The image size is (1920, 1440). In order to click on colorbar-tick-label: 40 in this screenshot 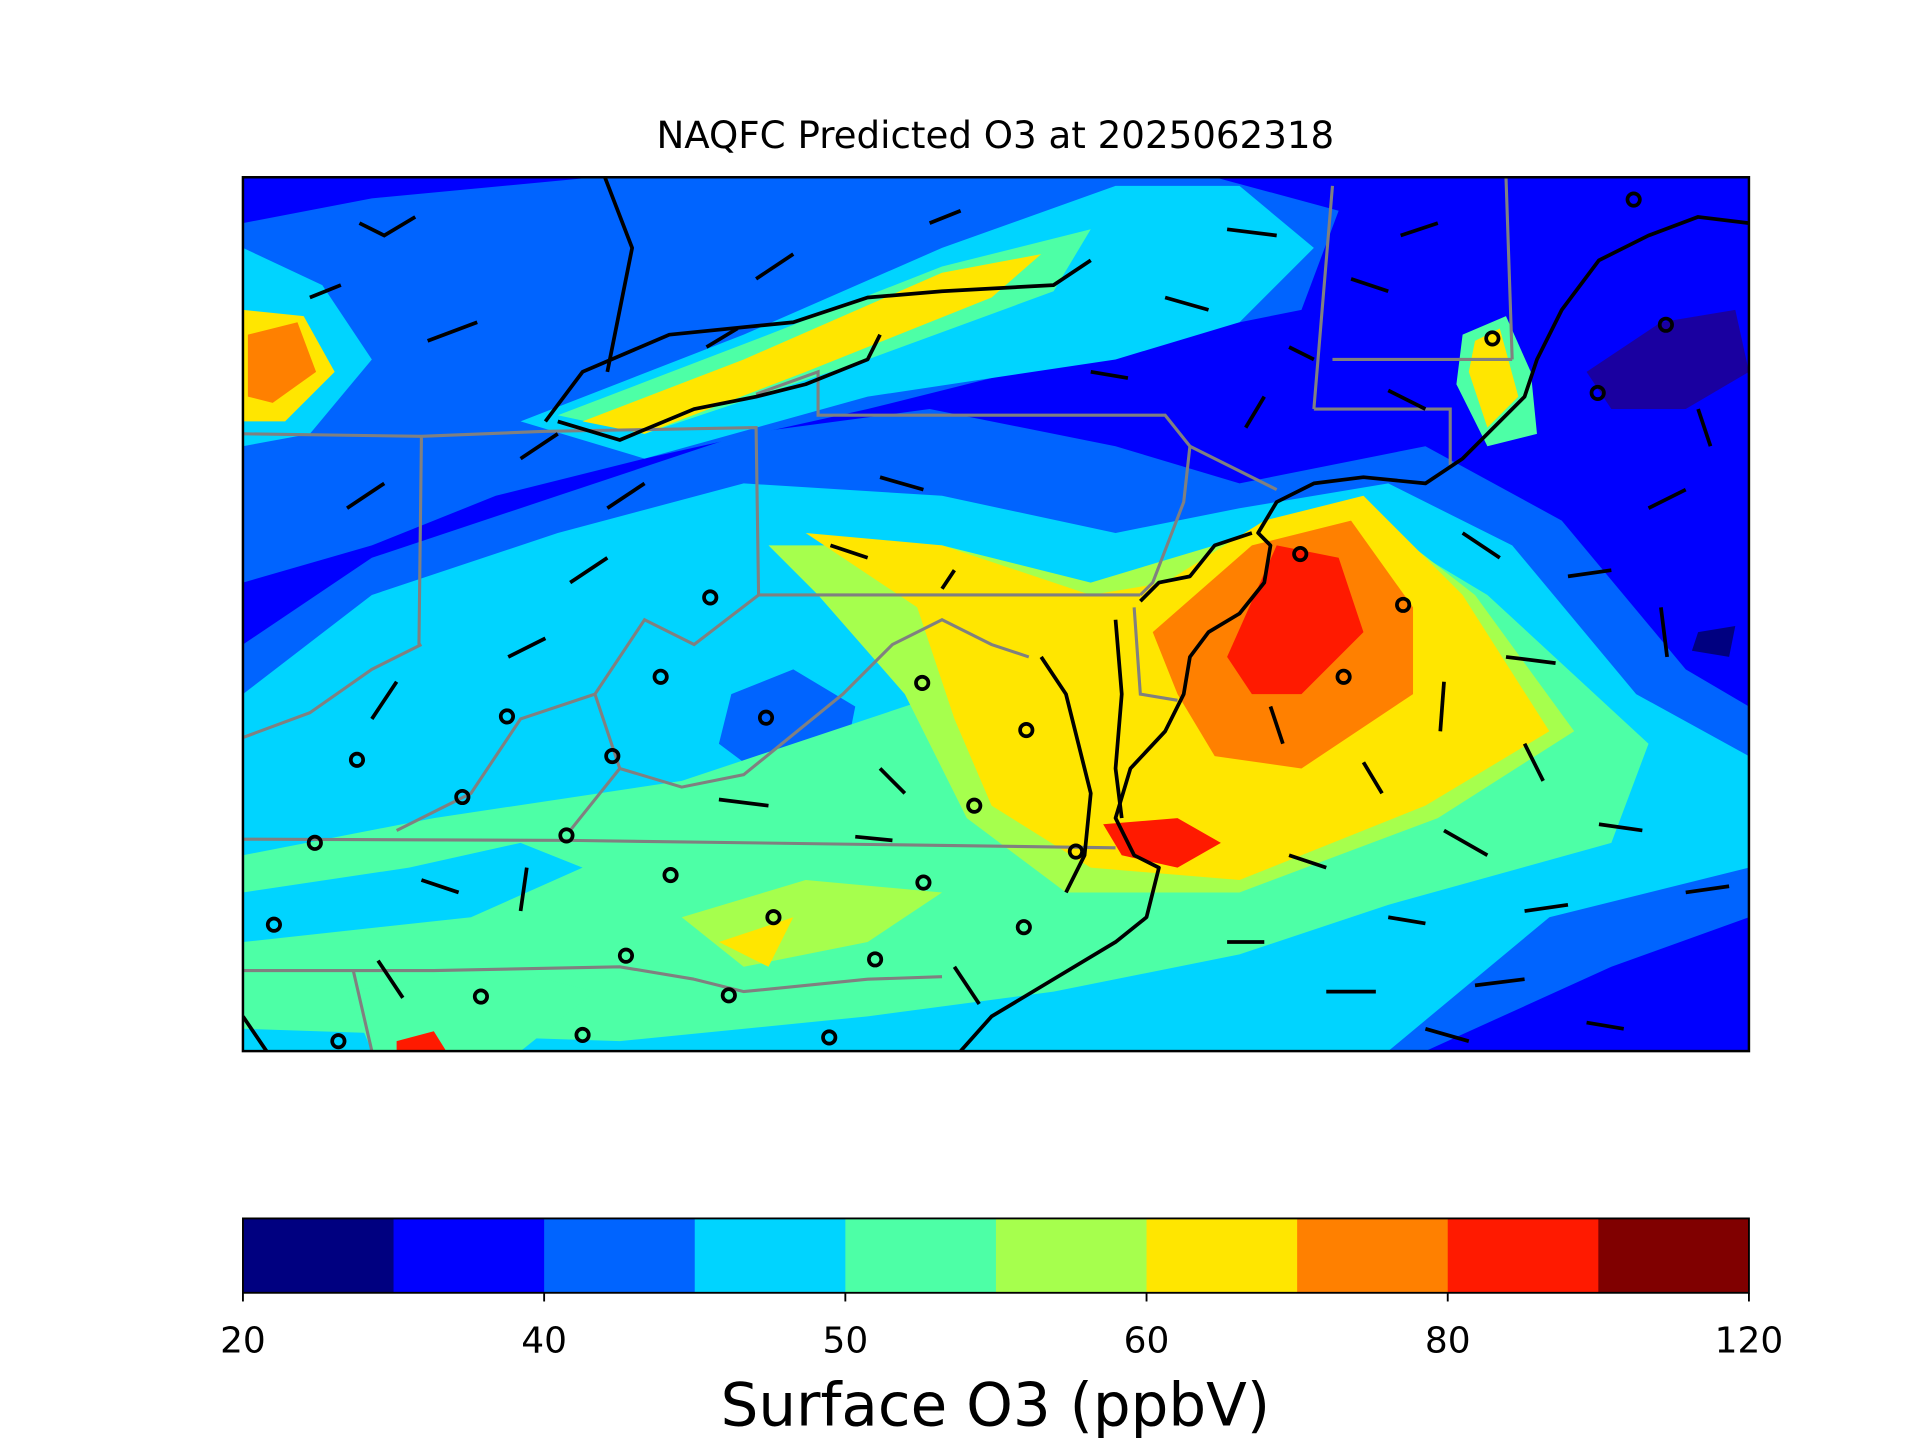, I will do `click(544, 1340)`.